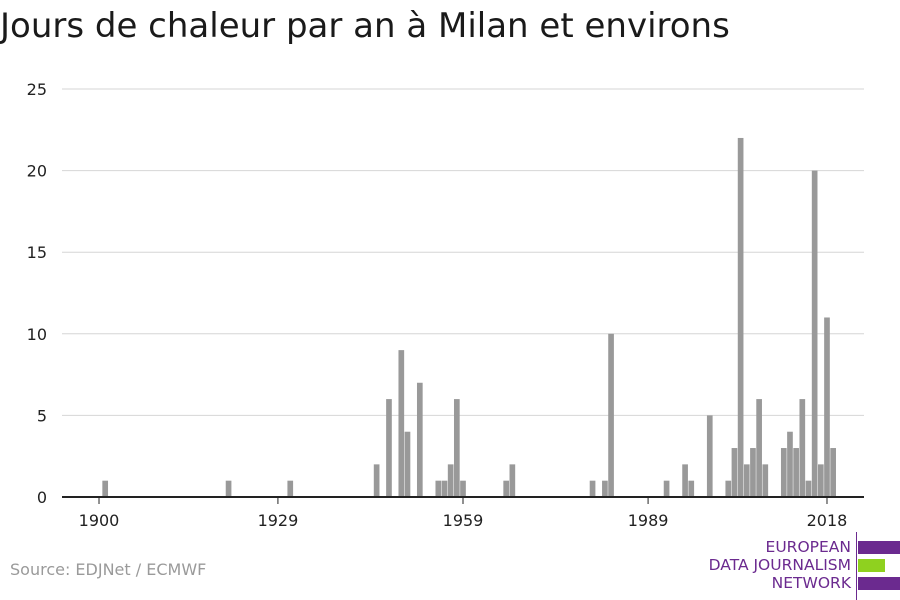 The image size is (900, 600). What do you see at coordinates (42, 497) in the screenshot?
I see `y-tick-label: 0` at bounding box center [42, 497].